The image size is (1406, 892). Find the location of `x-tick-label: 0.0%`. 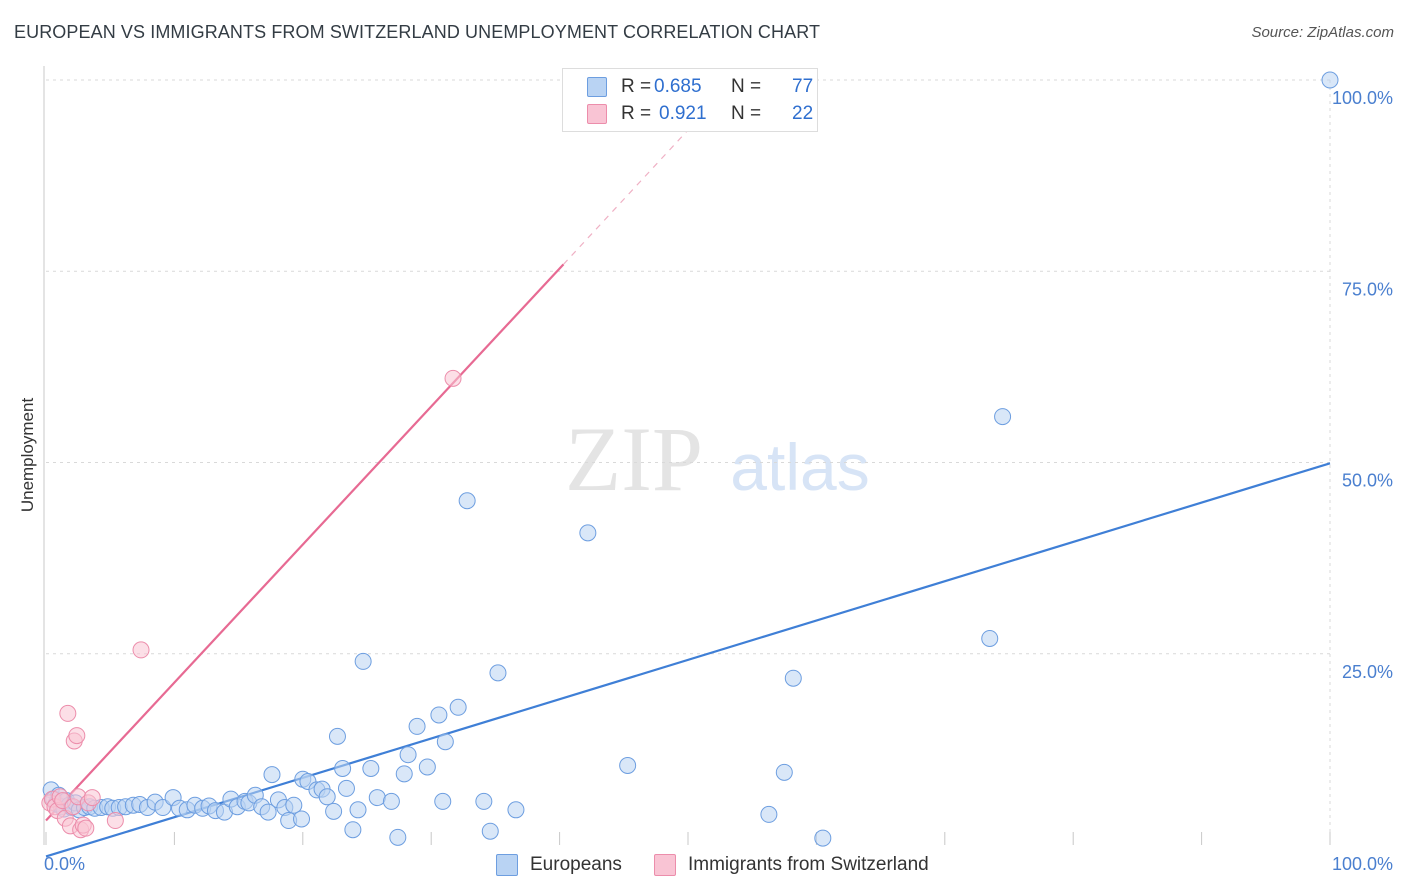

x-tick-label: 0.0% is located at coordinates (64, 864).